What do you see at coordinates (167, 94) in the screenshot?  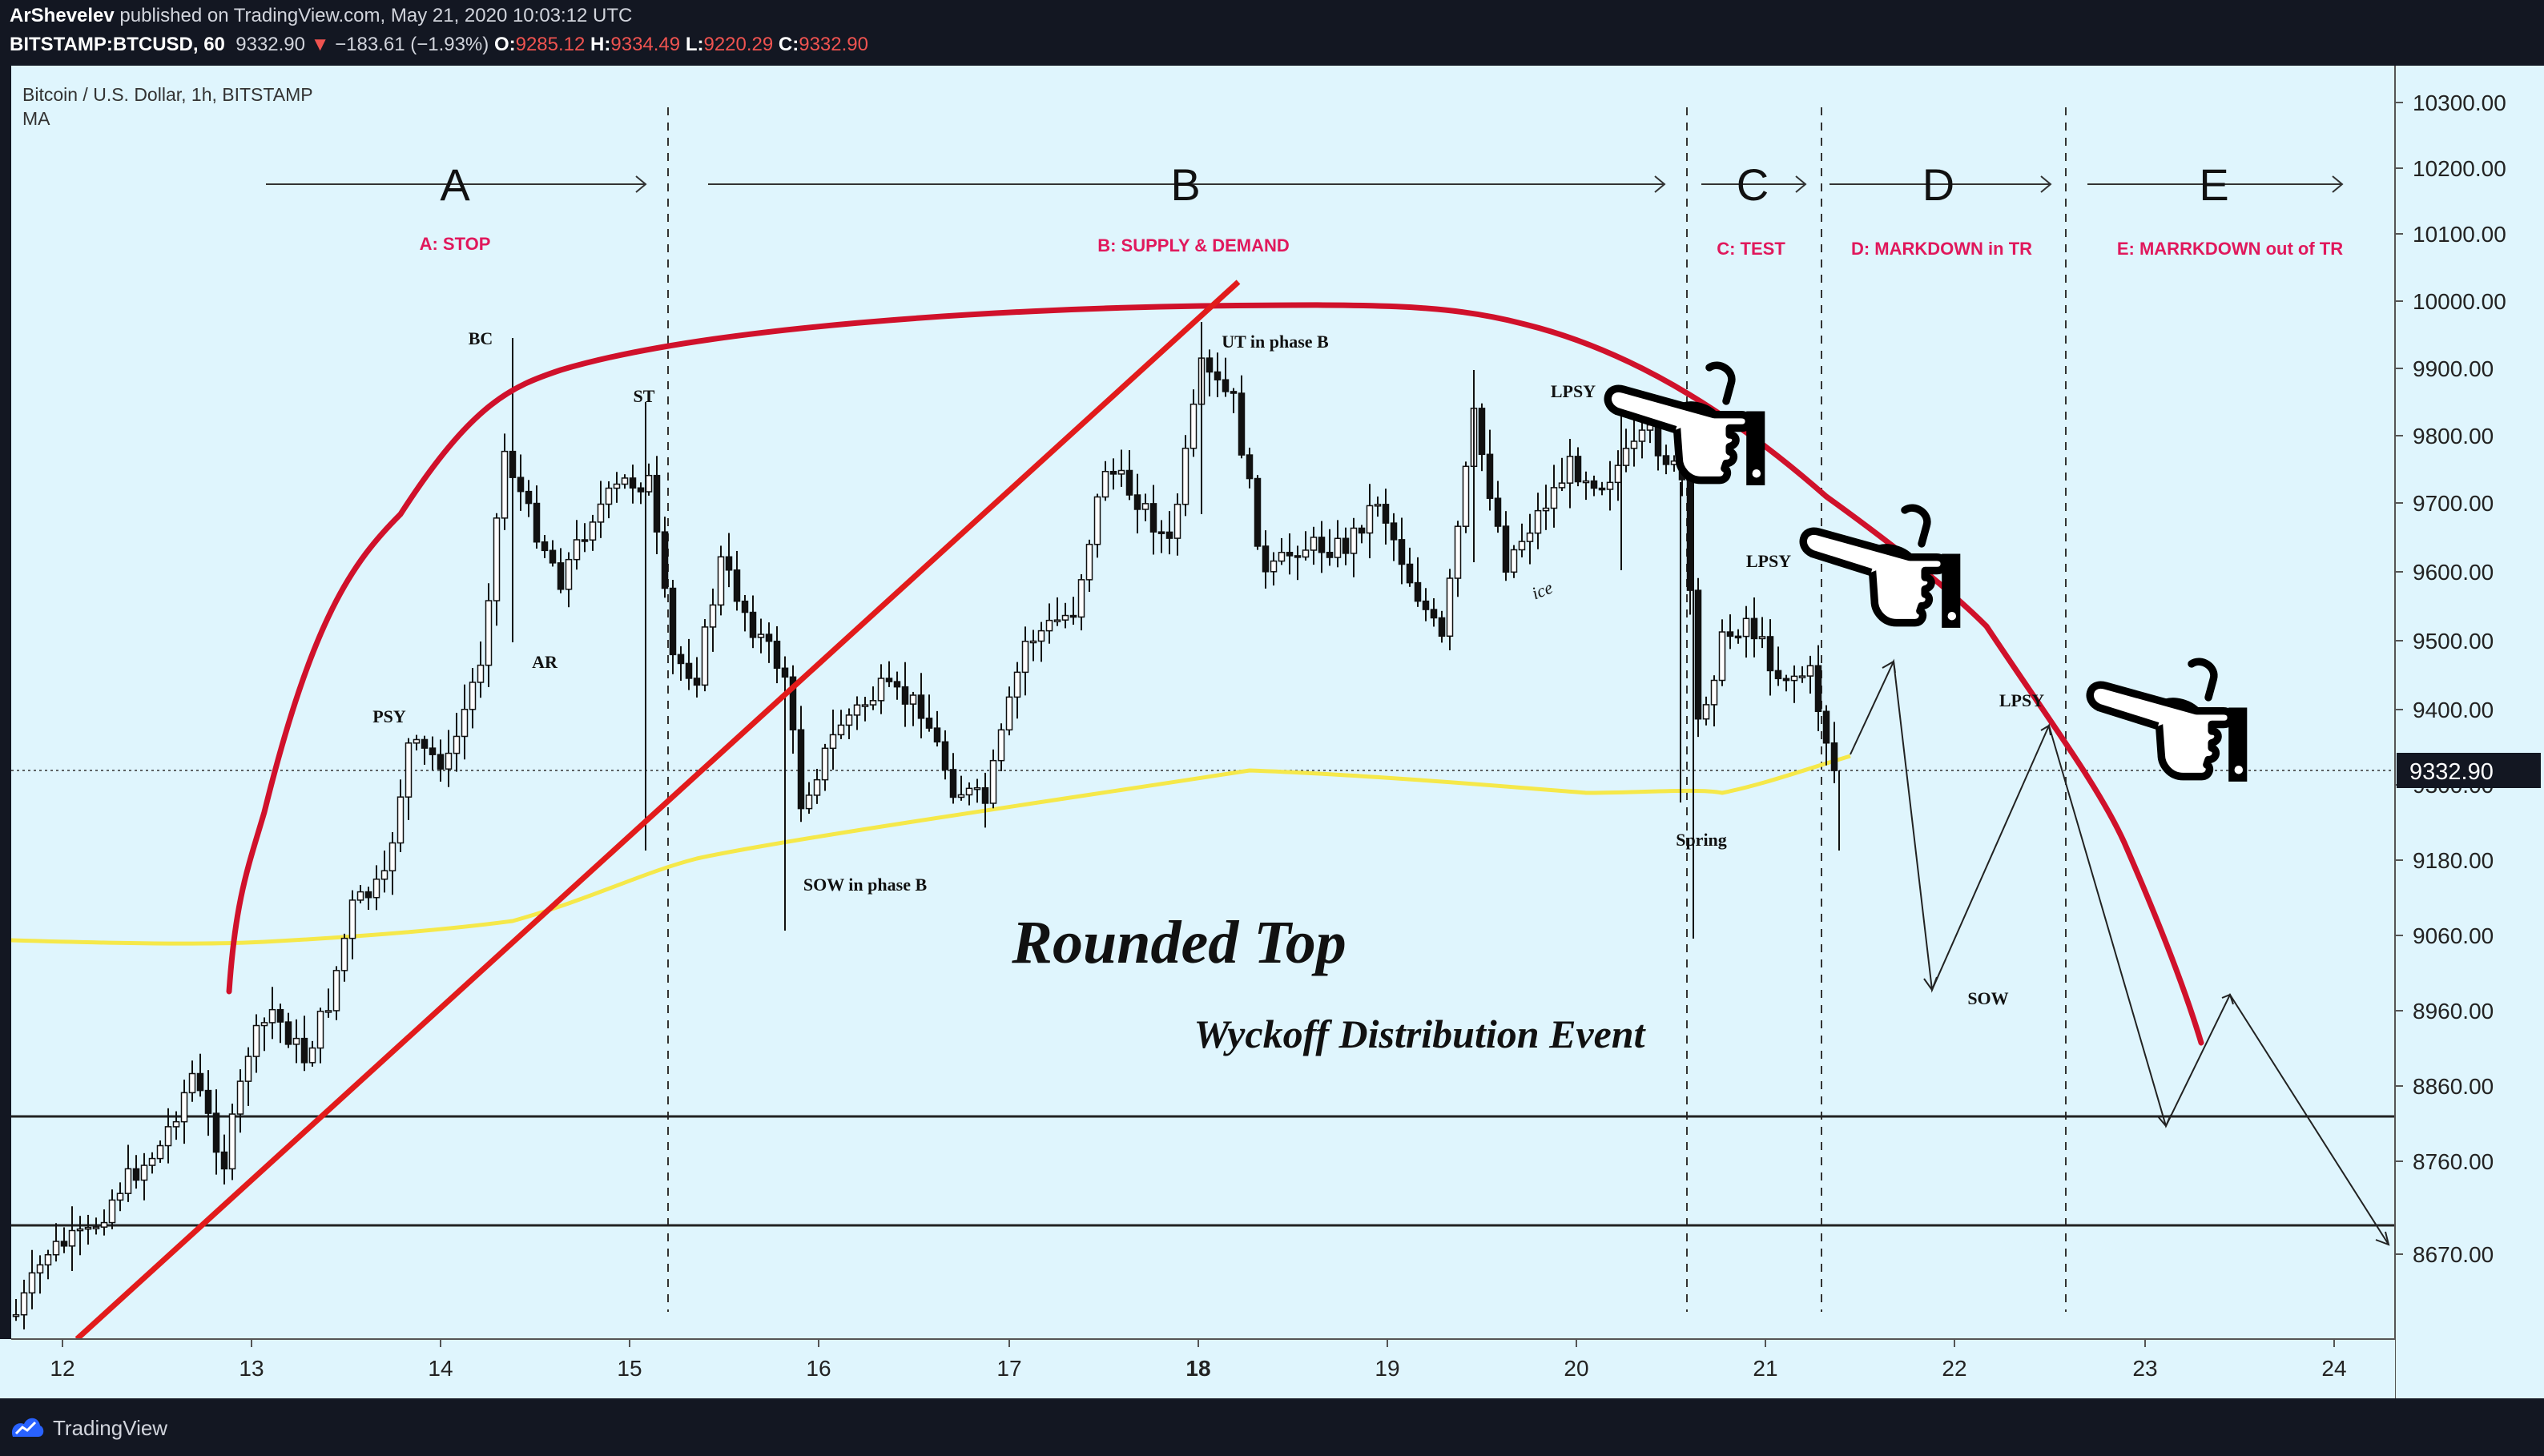 I see `legend-title: Bitcoin / U.S. Dollar, 1h, BITSTAMP` at bounding box center [167, 94].